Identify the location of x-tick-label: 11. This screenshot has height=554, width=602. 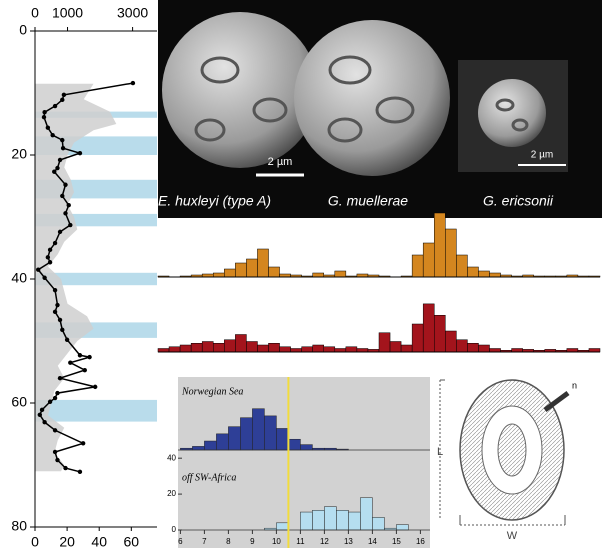
(300, 541).